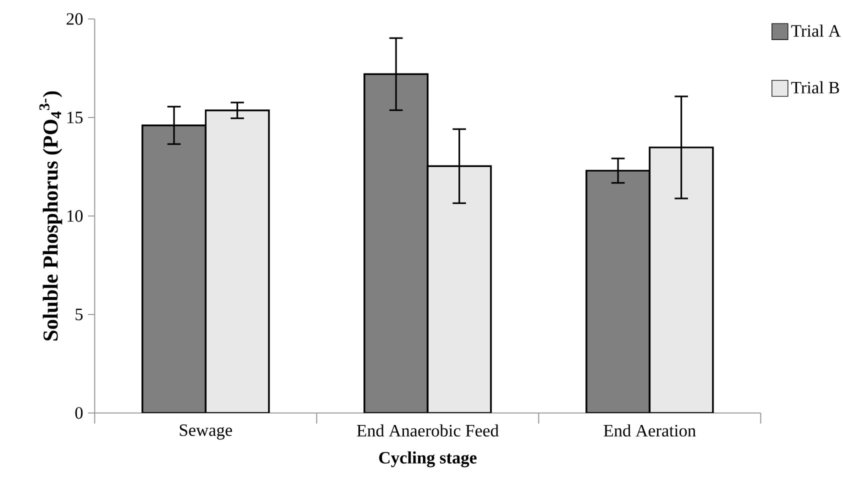 The width and height of the screenshot is (843, 495). I want to click on y-tick-label: 15, so click(75, 118).